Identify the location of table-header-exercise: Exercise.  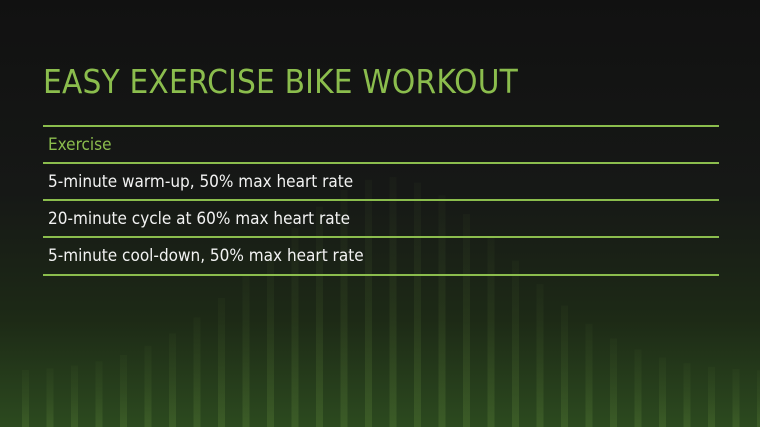
(381, 143).